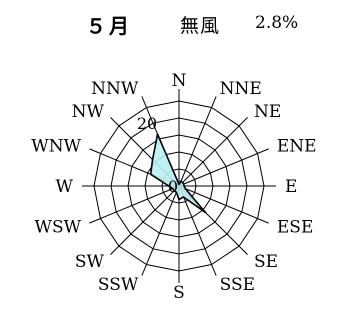  I want to click on spoke-ssw, so click(160, 230).